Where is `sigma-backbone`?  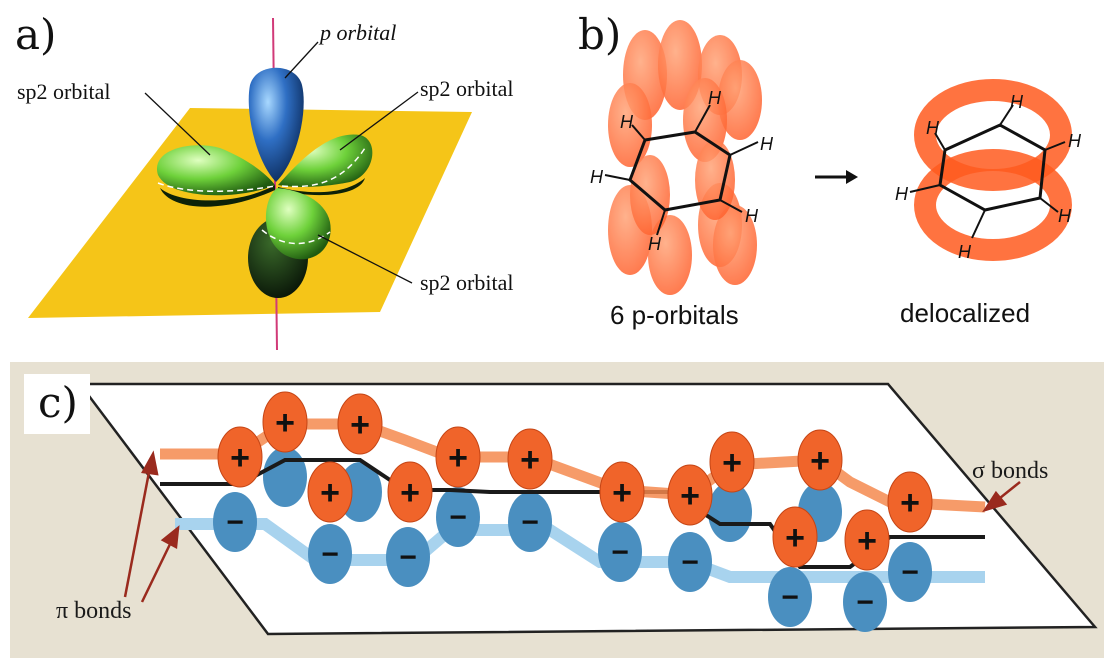
sigma-backbone is located at coordinates (572, 513).